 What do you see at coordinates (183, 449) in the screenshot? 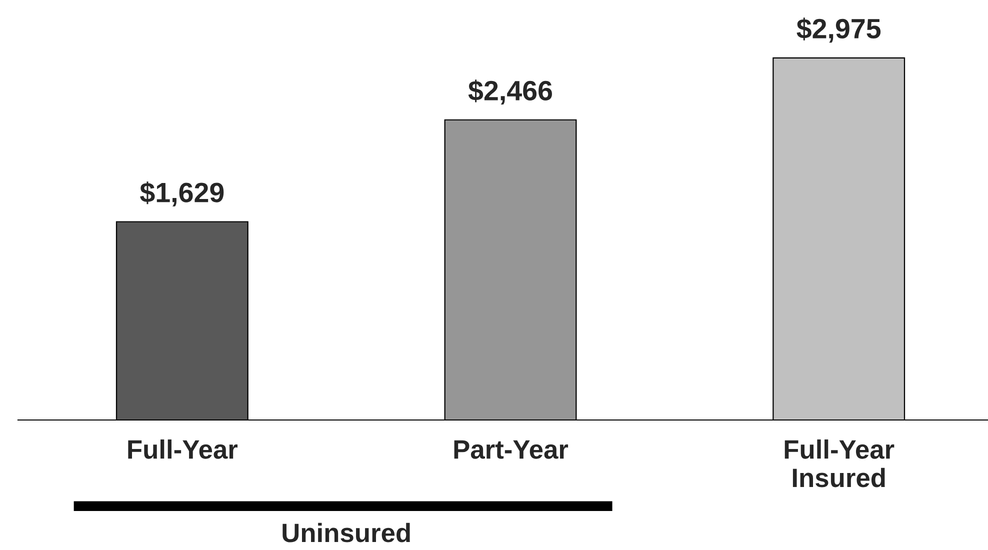
I see `x-tick-label: Full-Year` at bounding box center [183, 449].